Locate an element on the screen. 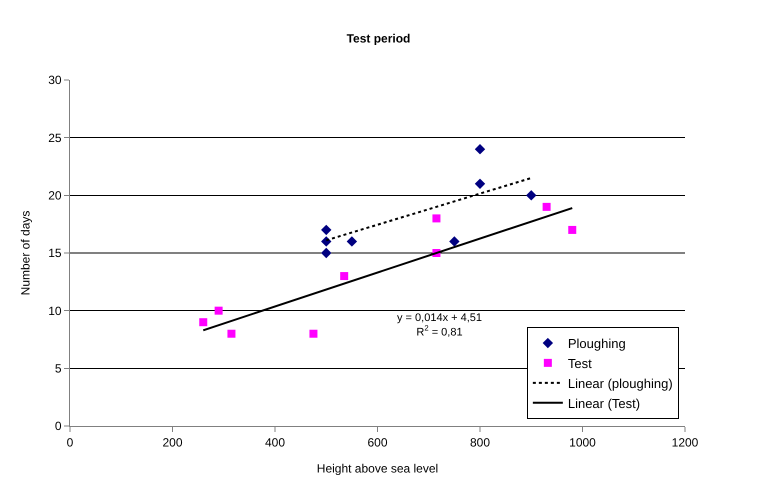  y-tick-label: 10 is located at coordinates (55, 311).